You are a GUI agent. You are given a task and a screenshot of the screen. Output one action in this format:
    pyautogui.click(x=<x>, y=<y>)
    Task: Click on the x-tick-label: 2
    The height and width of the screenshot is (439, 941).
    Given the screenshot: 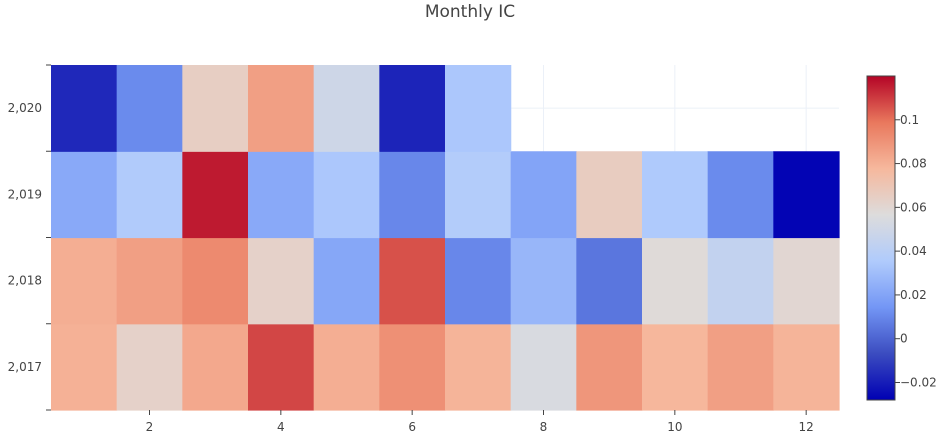 What is the action you would take?
    pyautogui.click(x=150, y=427)
    